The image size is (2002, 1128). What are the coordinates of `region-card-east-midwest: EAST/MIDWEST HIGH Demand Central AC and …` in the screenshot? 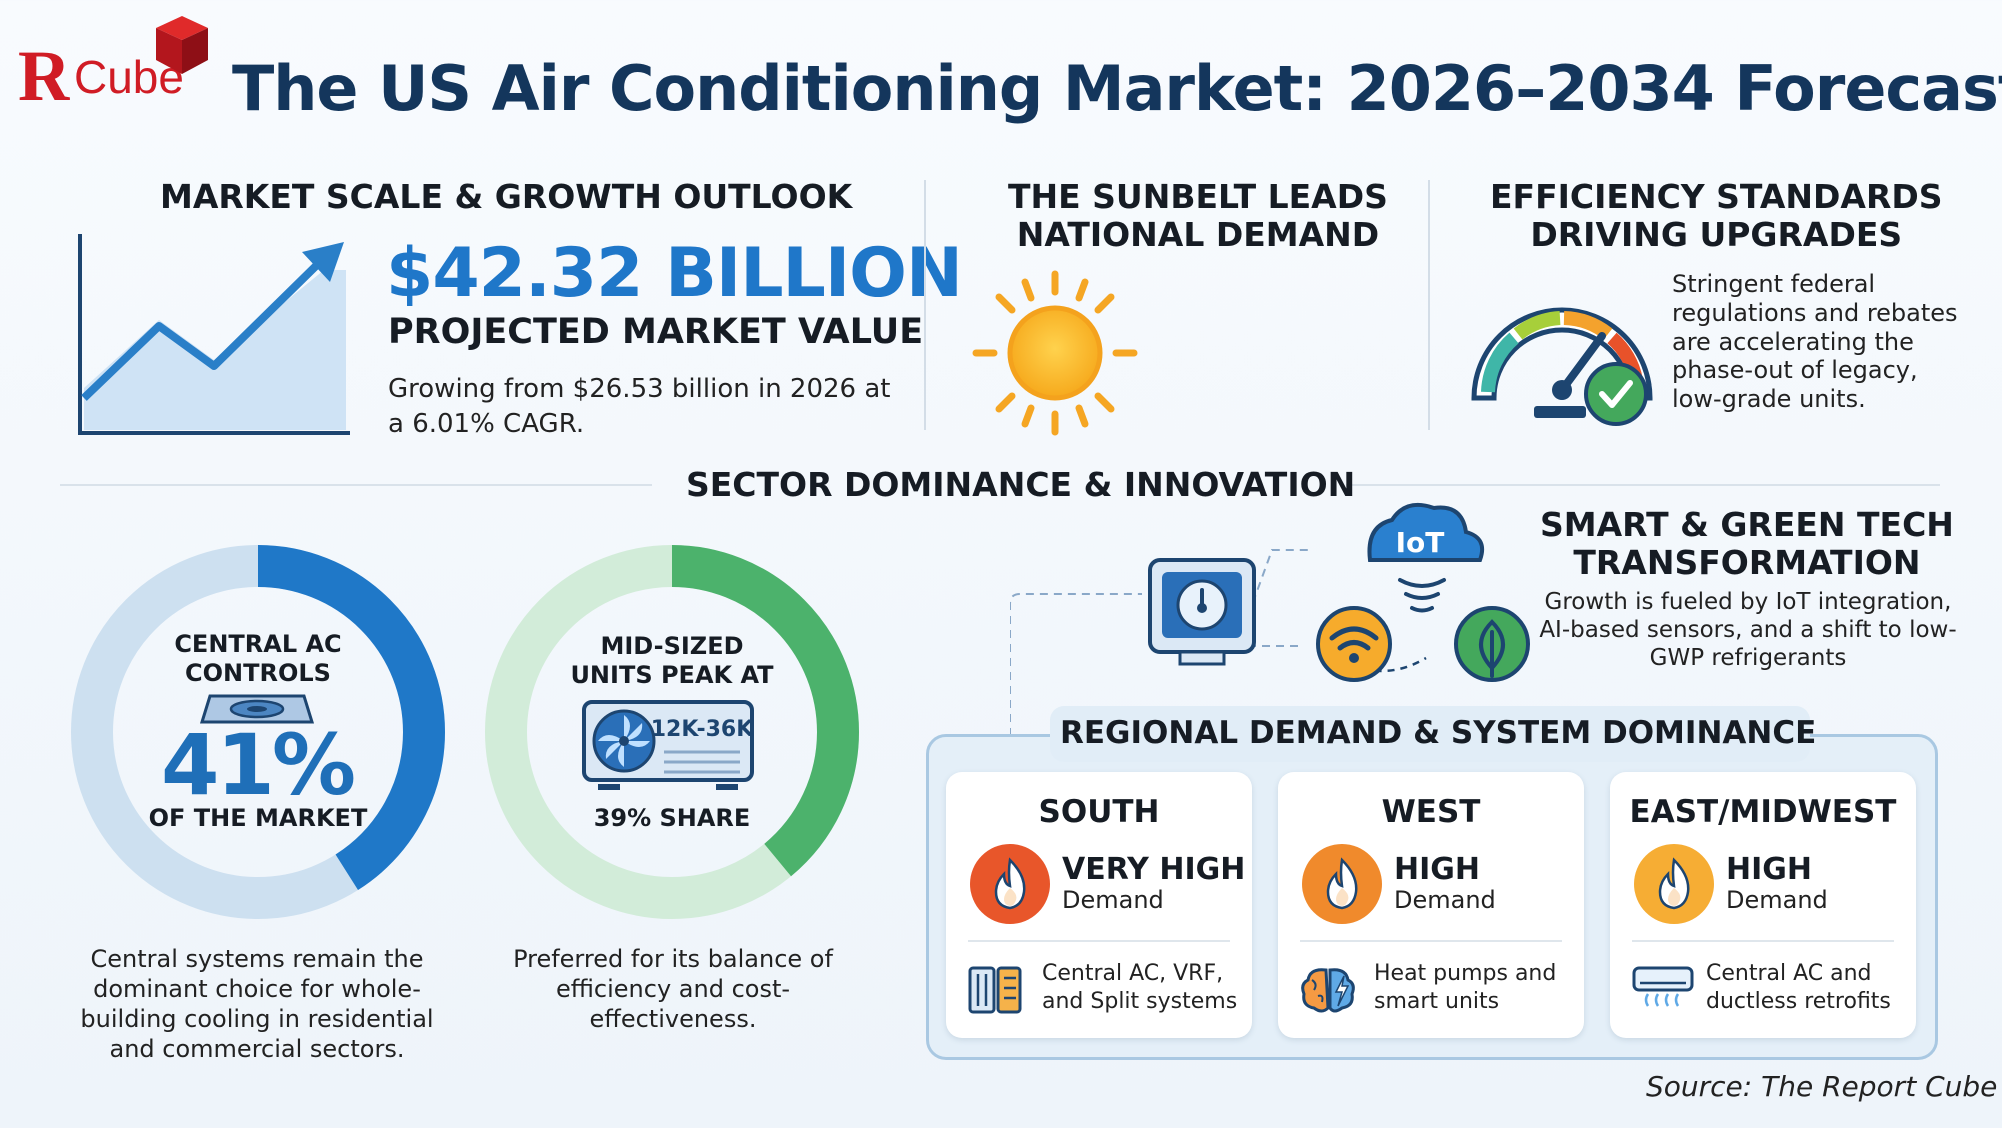 It's located at (1763, 905).